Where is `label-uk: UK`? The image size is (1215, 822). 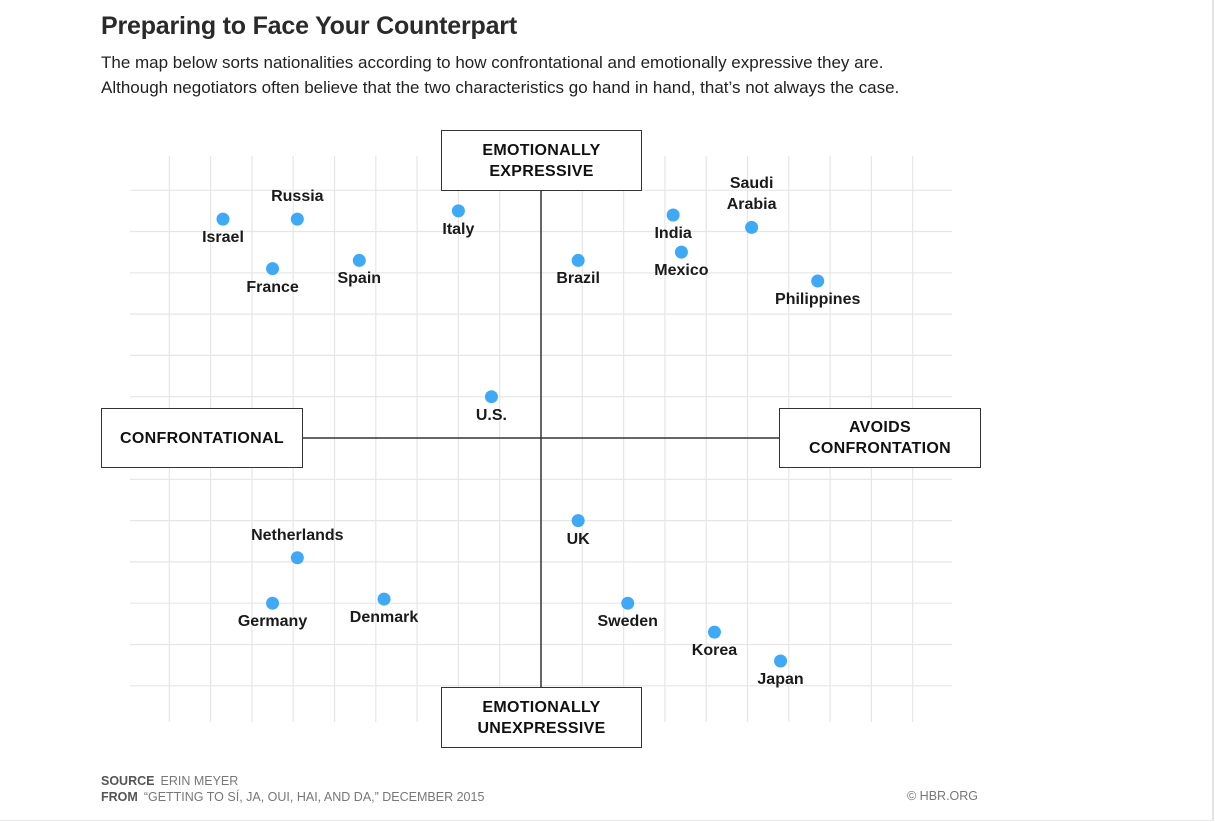 label-uk: UK is located at coordinates (578, 539).